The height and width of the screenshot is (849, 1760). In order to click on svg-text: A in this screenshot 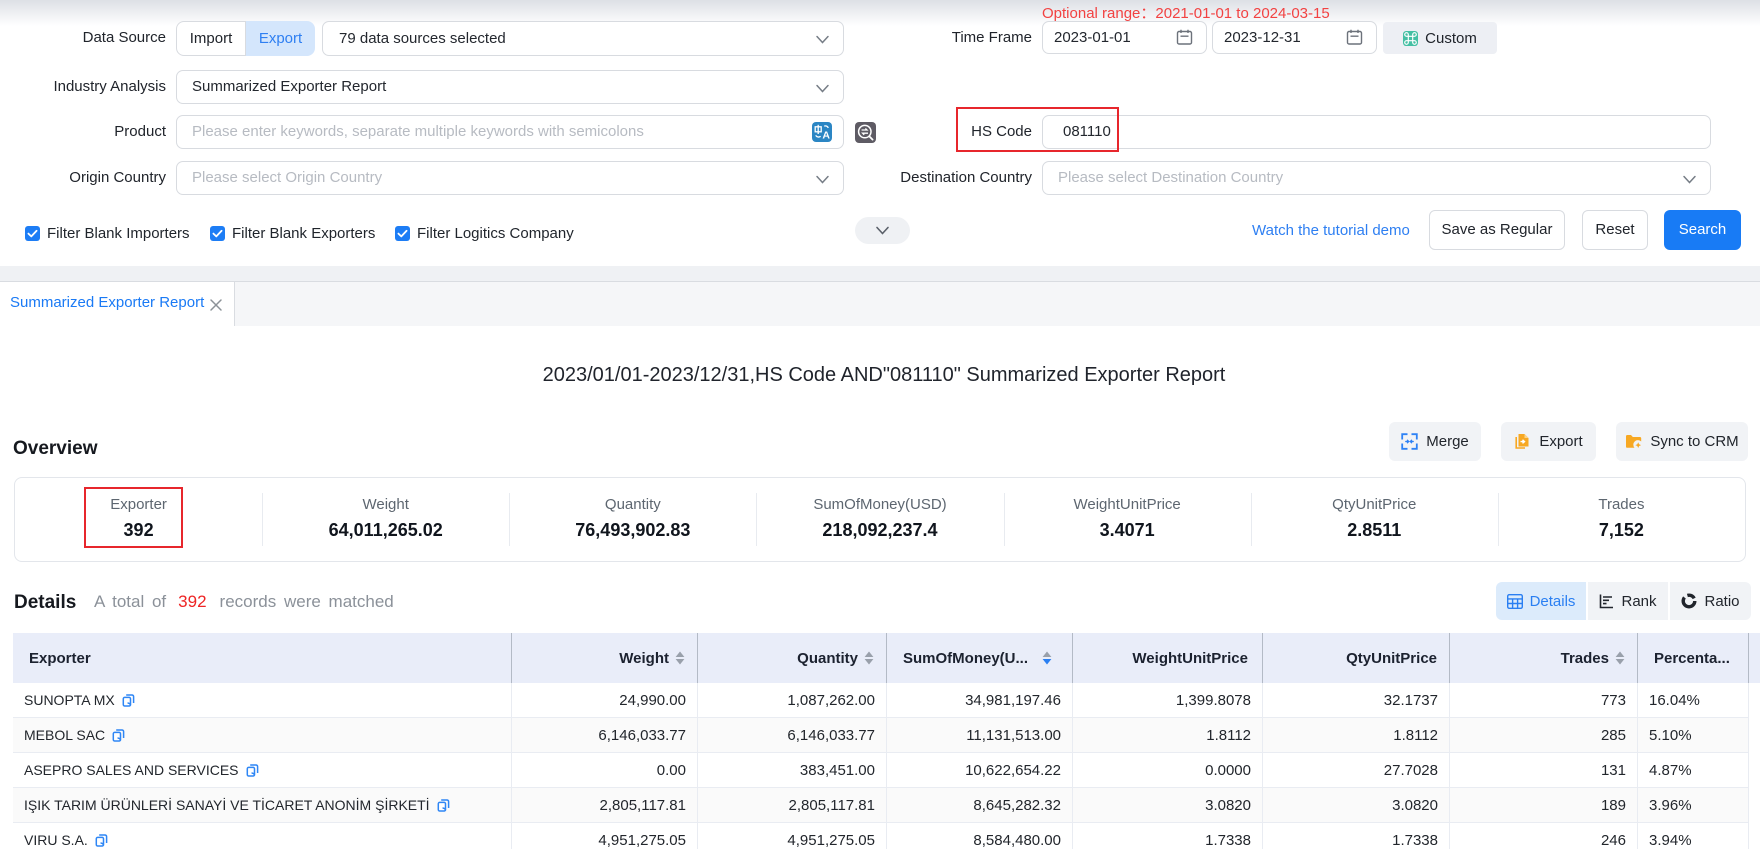, I will do `click(826, 135)`.